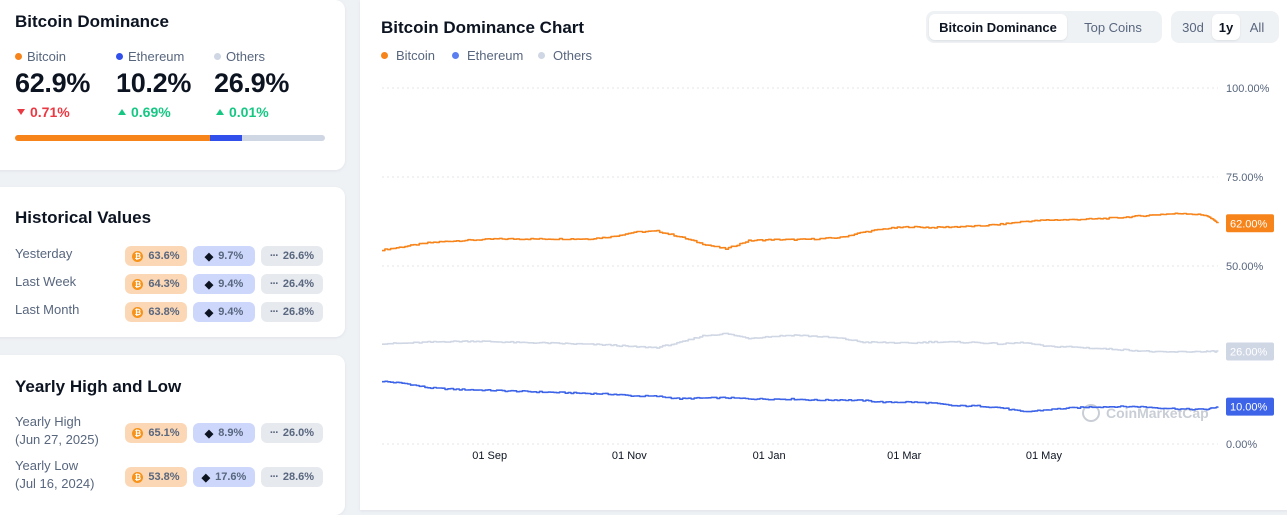  What do you see at coordinates (1113, 27) in the screenshot?
I see `tab-top-coins: Top Coins` at bounding box center [1113, 27].